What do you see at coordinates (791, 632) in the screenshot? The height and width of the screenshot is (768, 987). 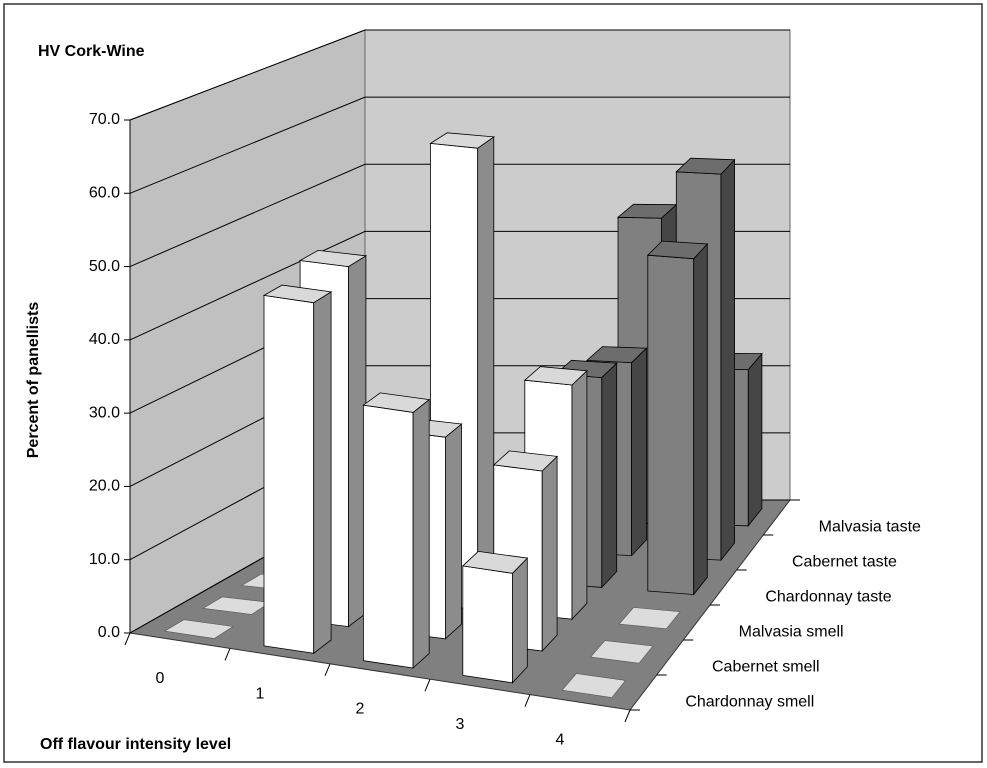 I see `legend-label: Malvasia smell` at bounding box center [791, 632].